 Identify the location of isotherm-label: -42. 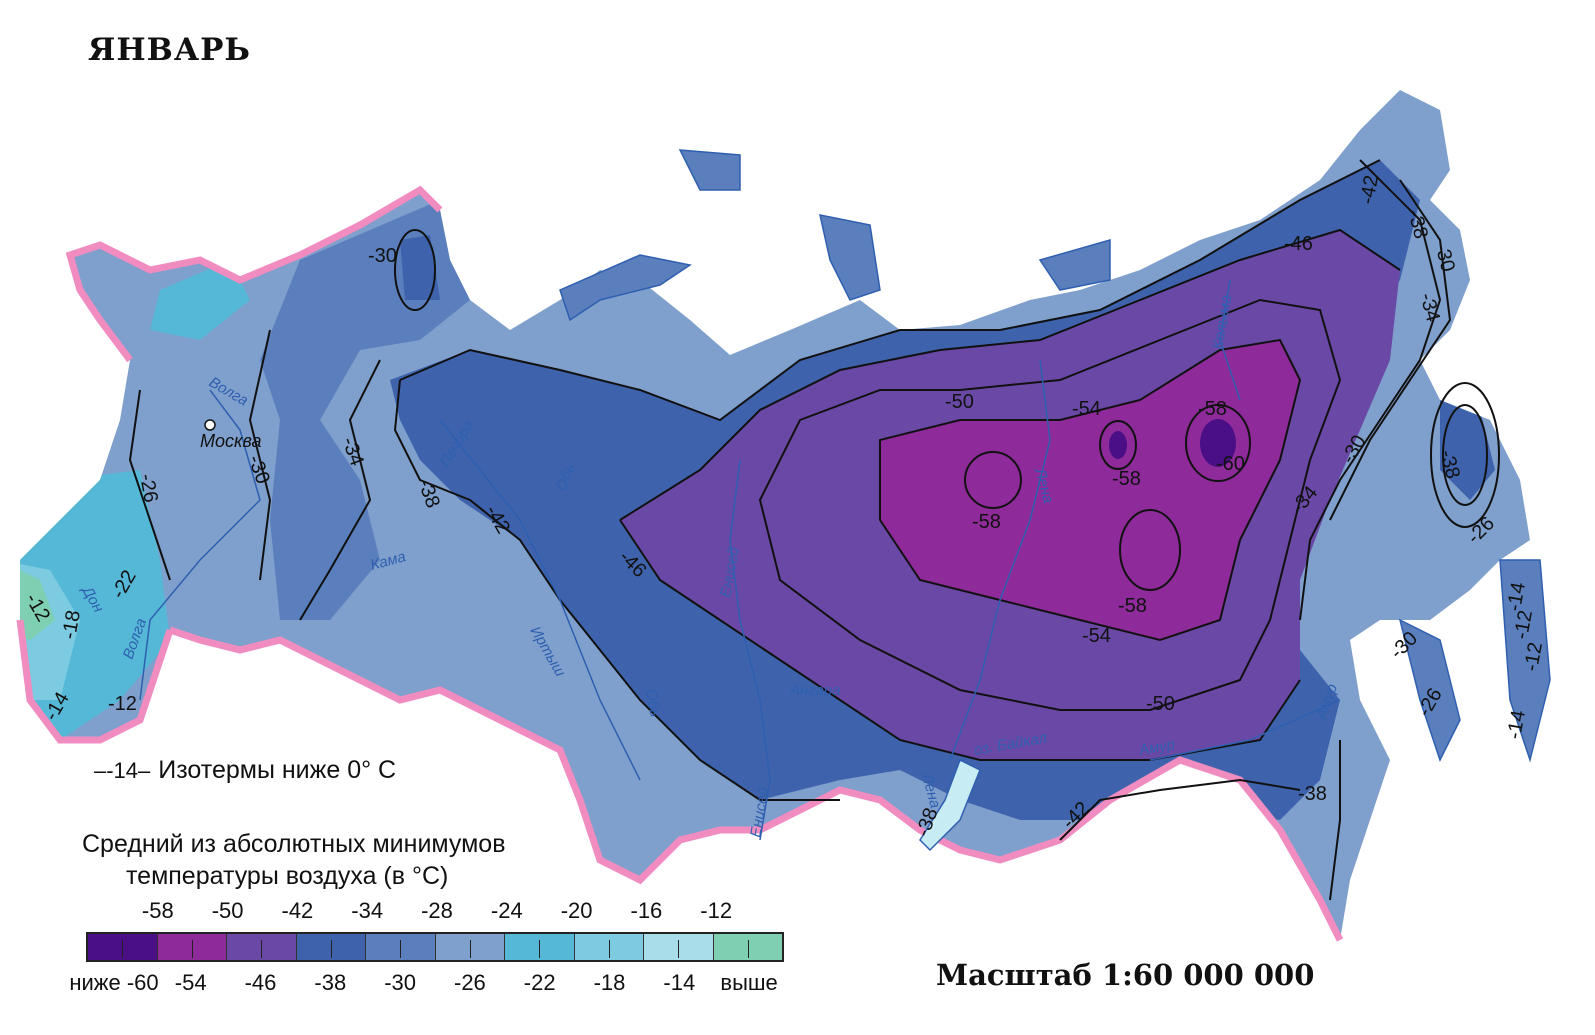
(1369, 190).